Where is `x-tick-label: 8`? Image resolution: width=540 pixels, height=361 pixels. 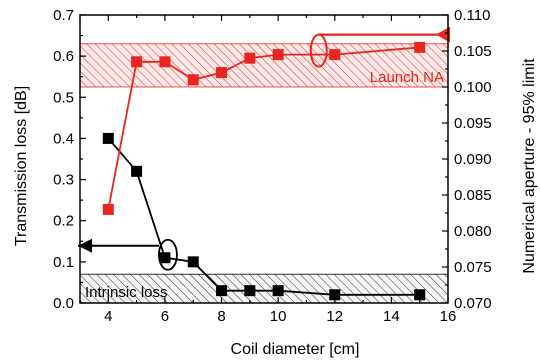
x-tick-label: 8 is located at coordinates (221, 316).